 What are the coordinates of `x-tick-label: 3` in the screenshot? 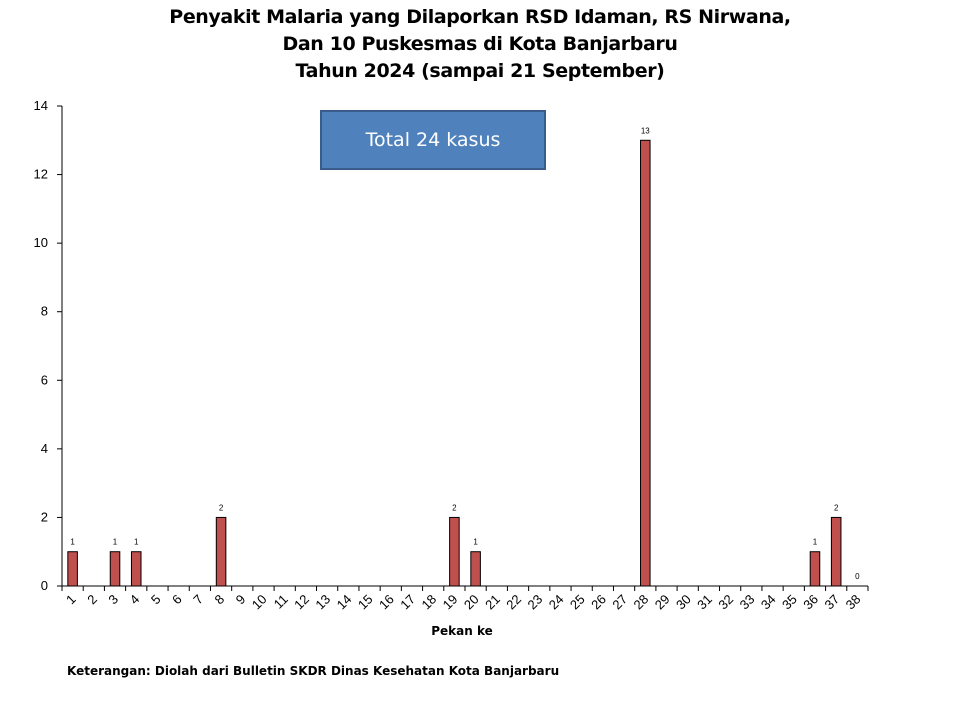 It's located at (113, 600).